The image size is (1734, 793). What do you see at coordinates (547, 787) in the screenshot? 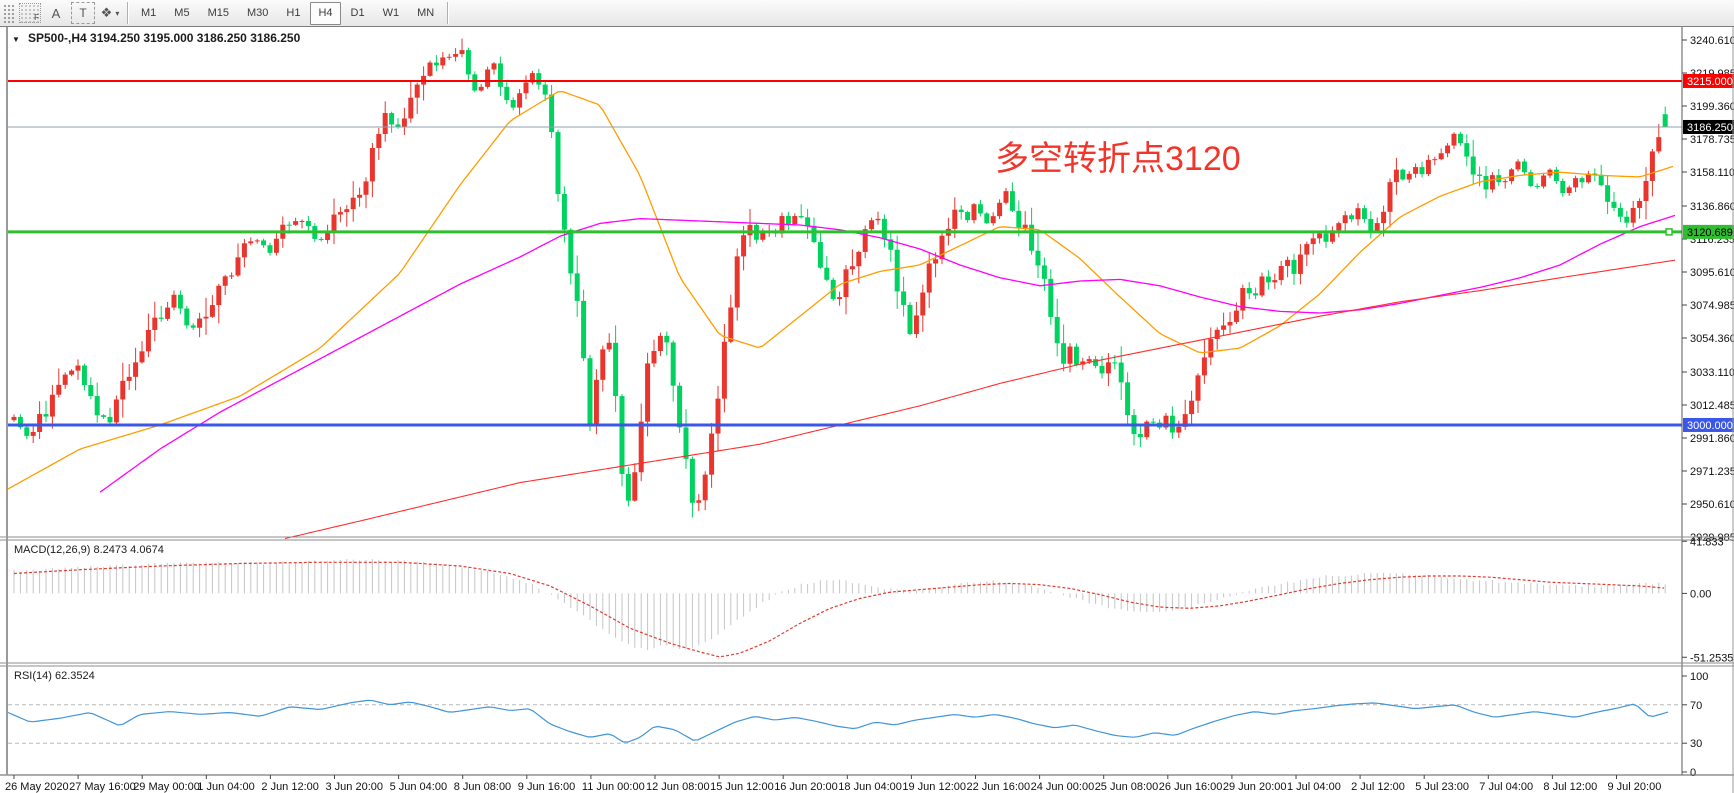
I see `time-axis-label: 9 Jun 16:00` at bounding box center [547, 787].